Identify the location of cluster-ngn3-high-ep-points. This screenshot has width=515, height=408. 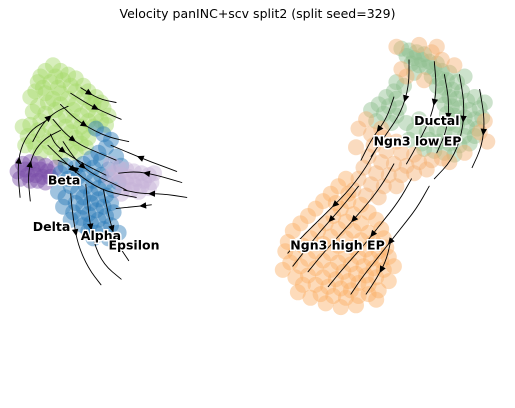
(338, 243).